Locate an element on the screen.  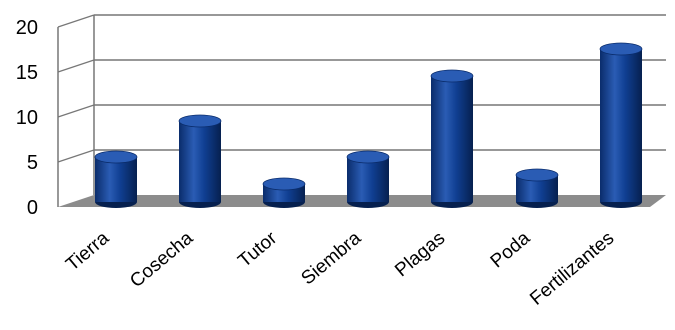
x-tick-label: Cosecha is located at coordinates (161, 259).